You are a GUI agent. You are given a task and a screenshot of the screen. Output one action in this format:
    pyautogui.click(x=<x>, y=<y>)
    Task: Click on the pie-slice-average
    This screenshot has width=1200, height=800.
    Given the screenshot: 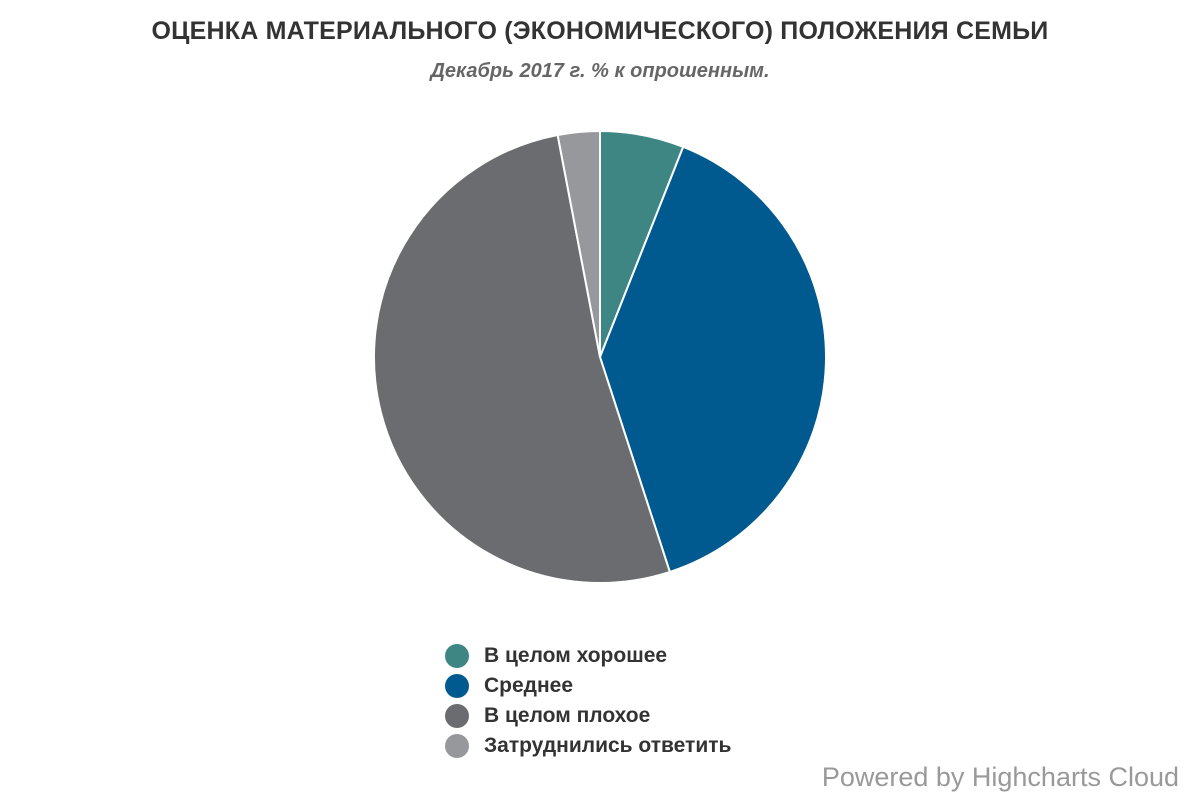 What is the action you would take?
    pyautogui.click(x=713, y=359)
    